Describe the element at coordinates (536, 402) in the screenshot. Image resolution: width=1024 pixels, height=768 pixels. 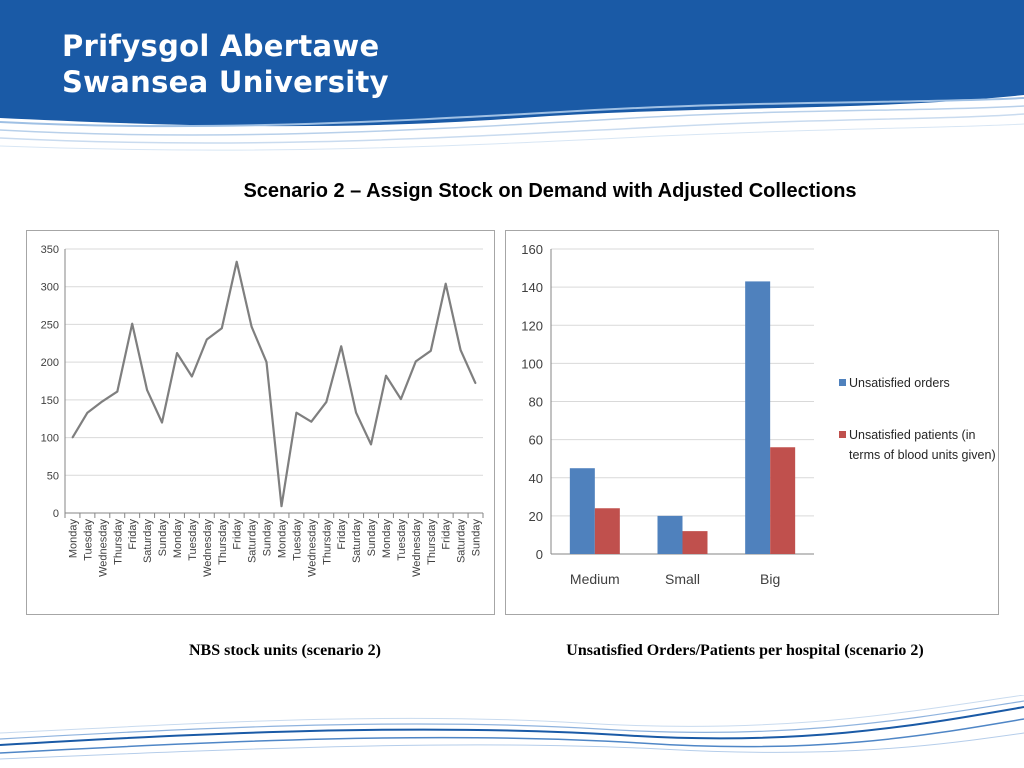
I see `y-tick-label: 80` at that location.